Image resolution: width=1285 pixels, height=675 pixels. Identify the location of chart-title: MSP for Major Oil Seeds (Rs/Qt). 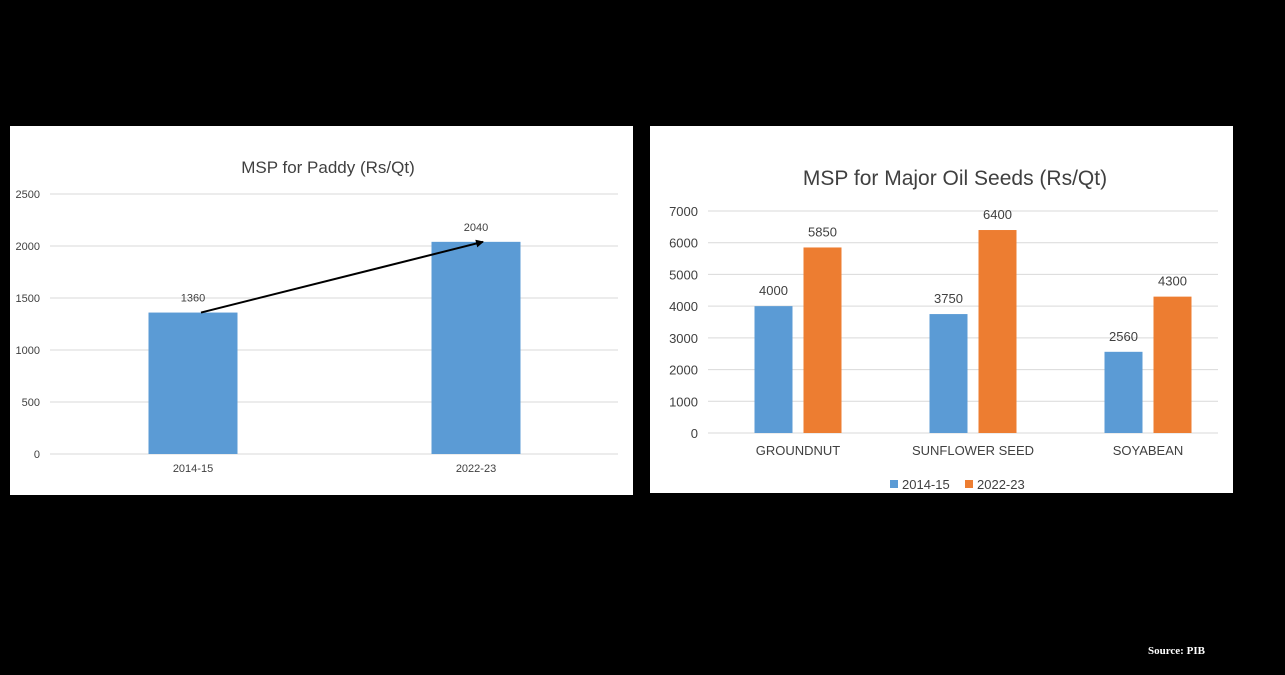
(955, 178).